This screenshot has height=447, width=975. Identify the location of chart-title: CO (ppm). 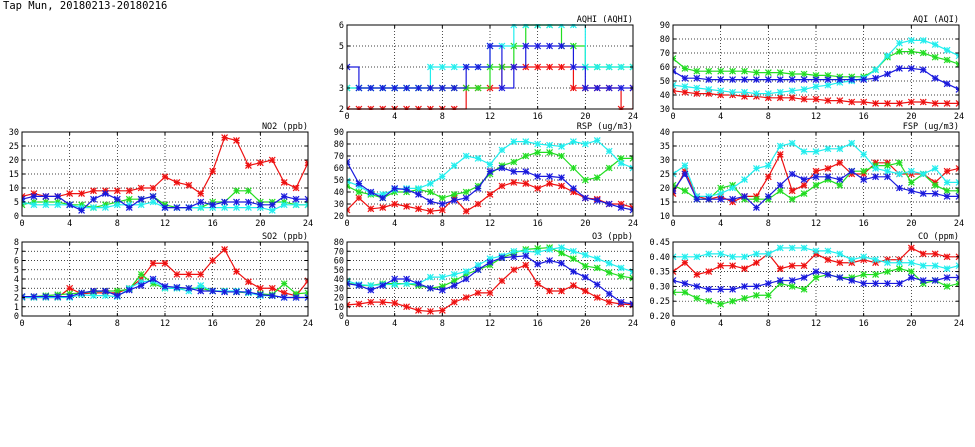
(938, 237).